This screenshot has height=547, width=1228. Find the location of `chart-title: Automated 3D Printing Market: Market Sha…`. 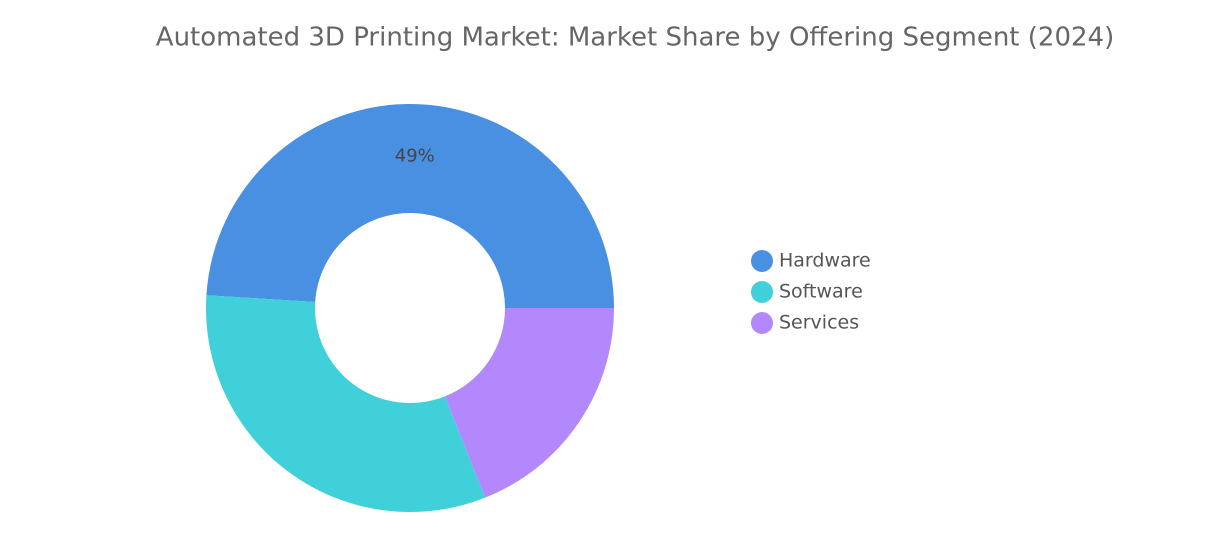

chart-title: Automated 3D Printing Market: Market Sha… is located at coordinates (635, 38).